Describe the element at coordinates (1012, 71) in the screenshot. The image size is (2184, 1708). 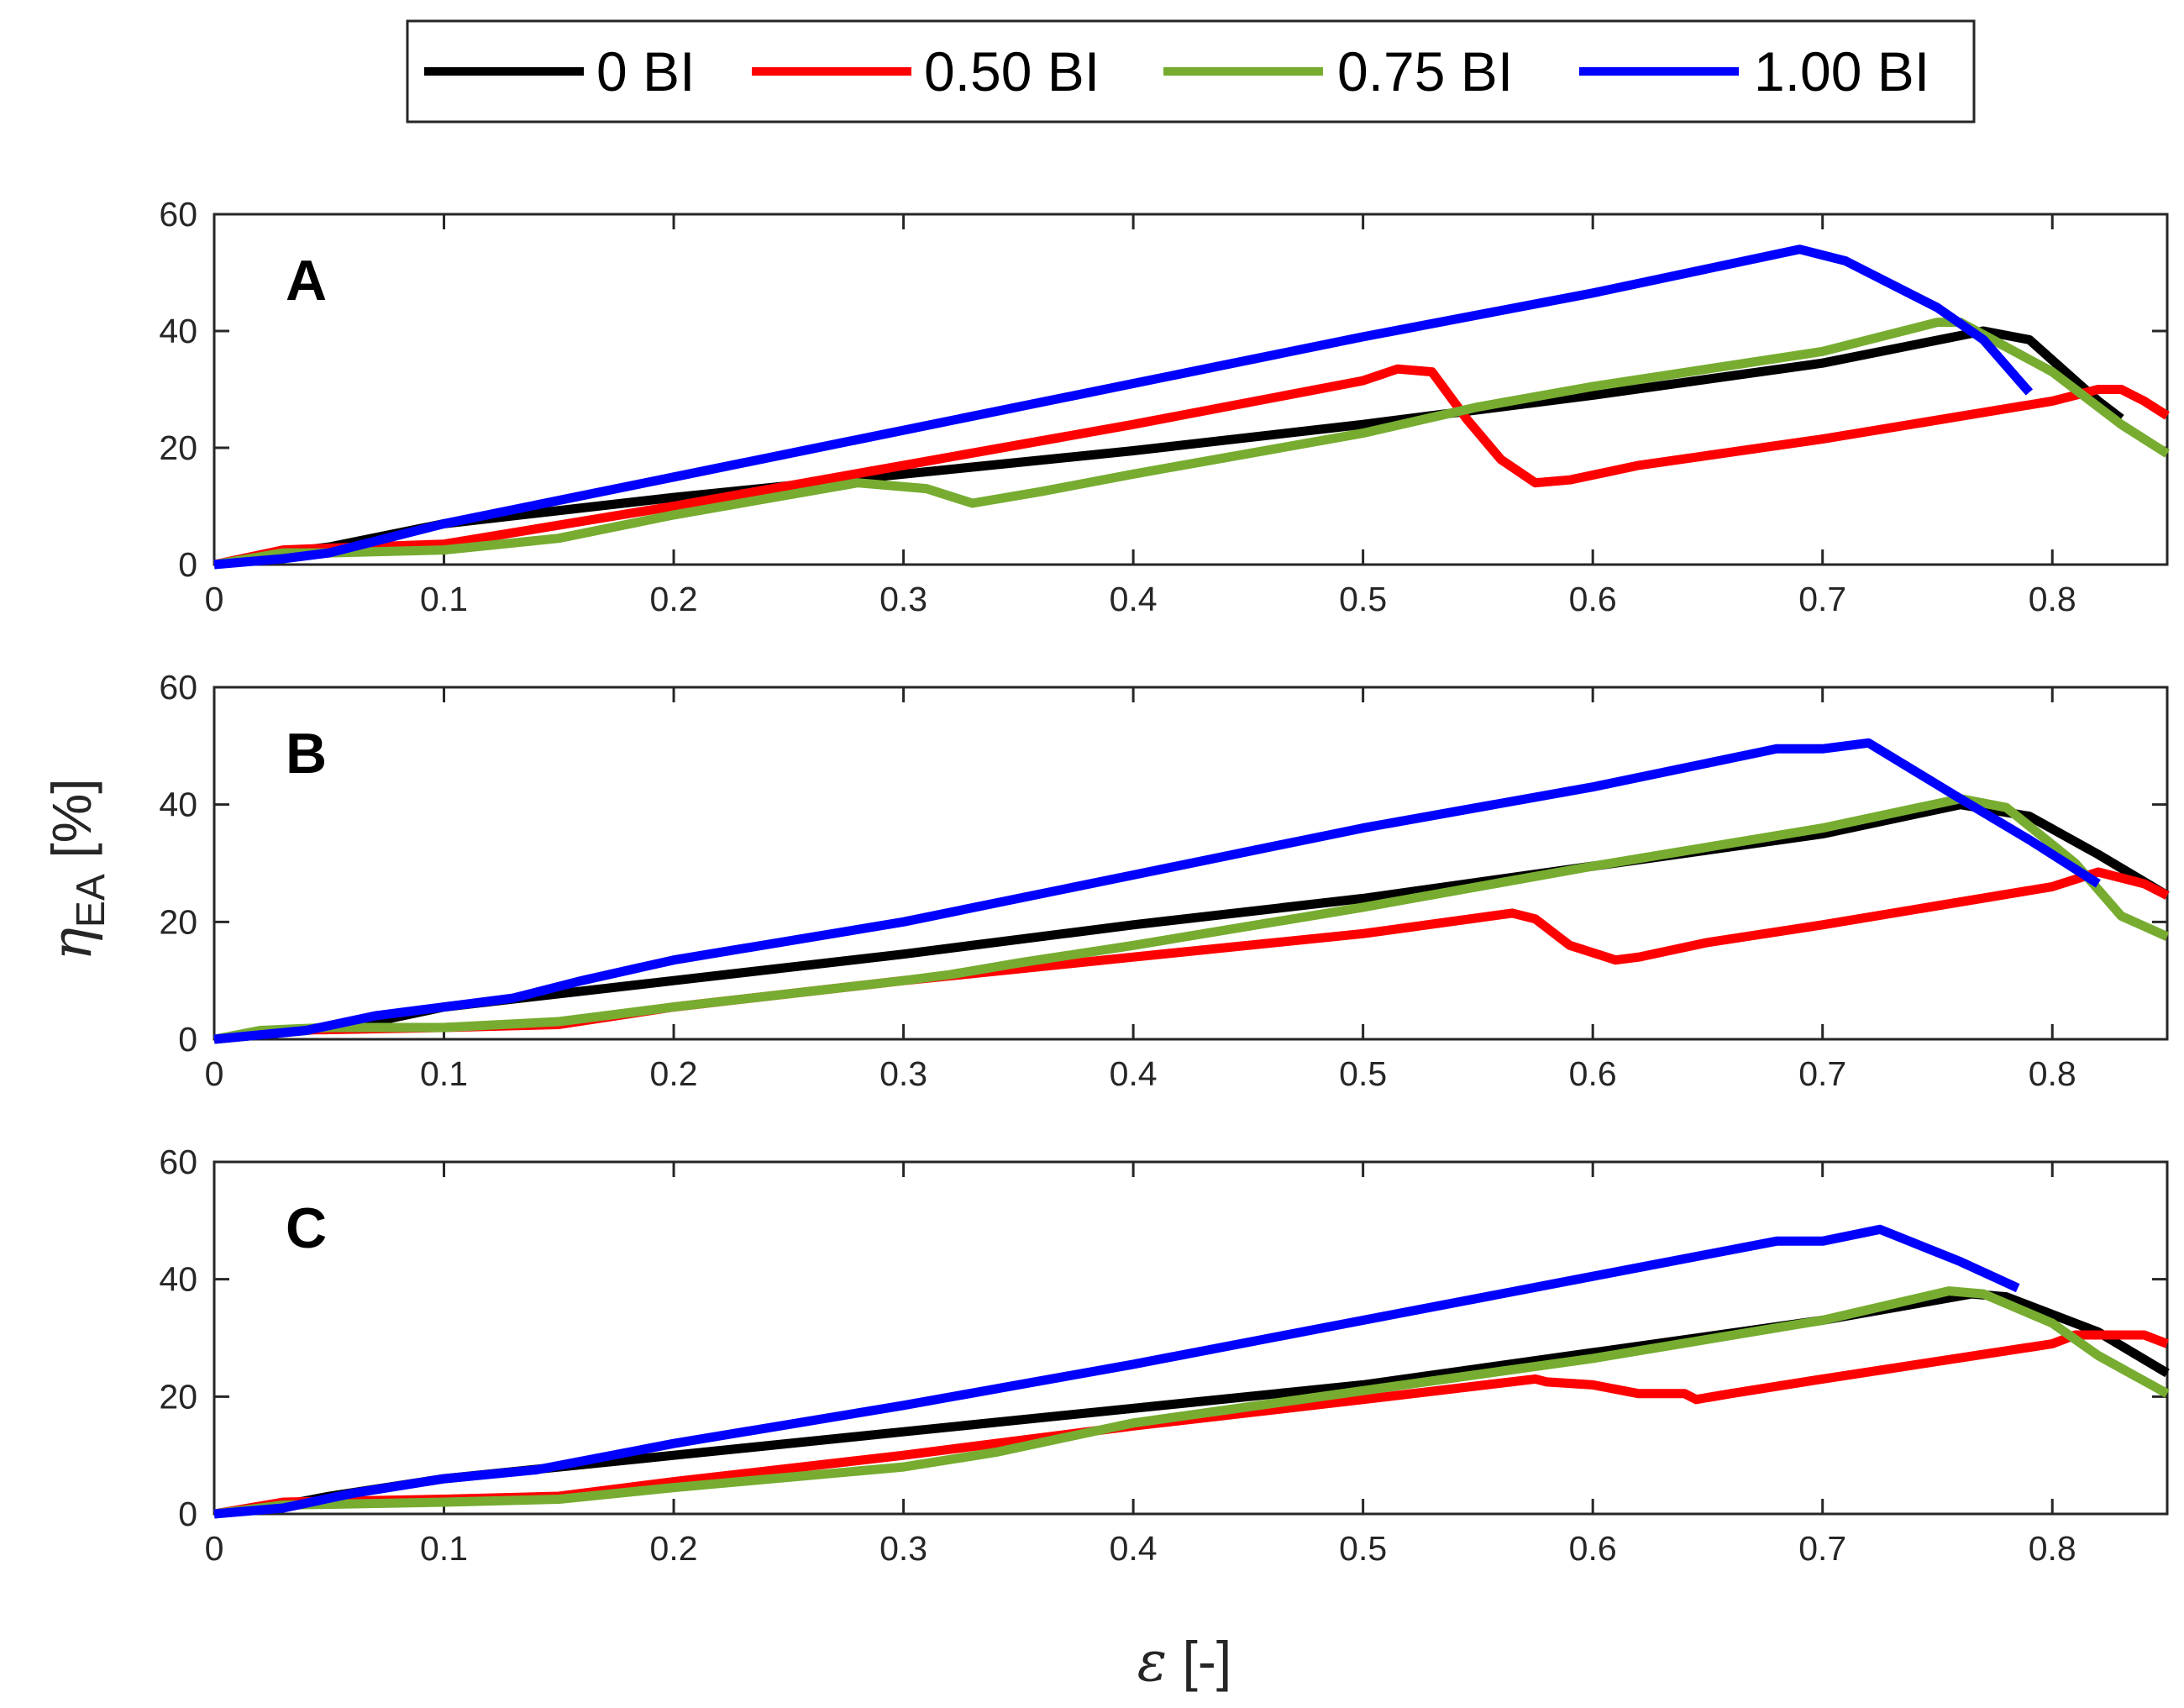
I see `legend-label-050bi: 0.50 BI` at that location.